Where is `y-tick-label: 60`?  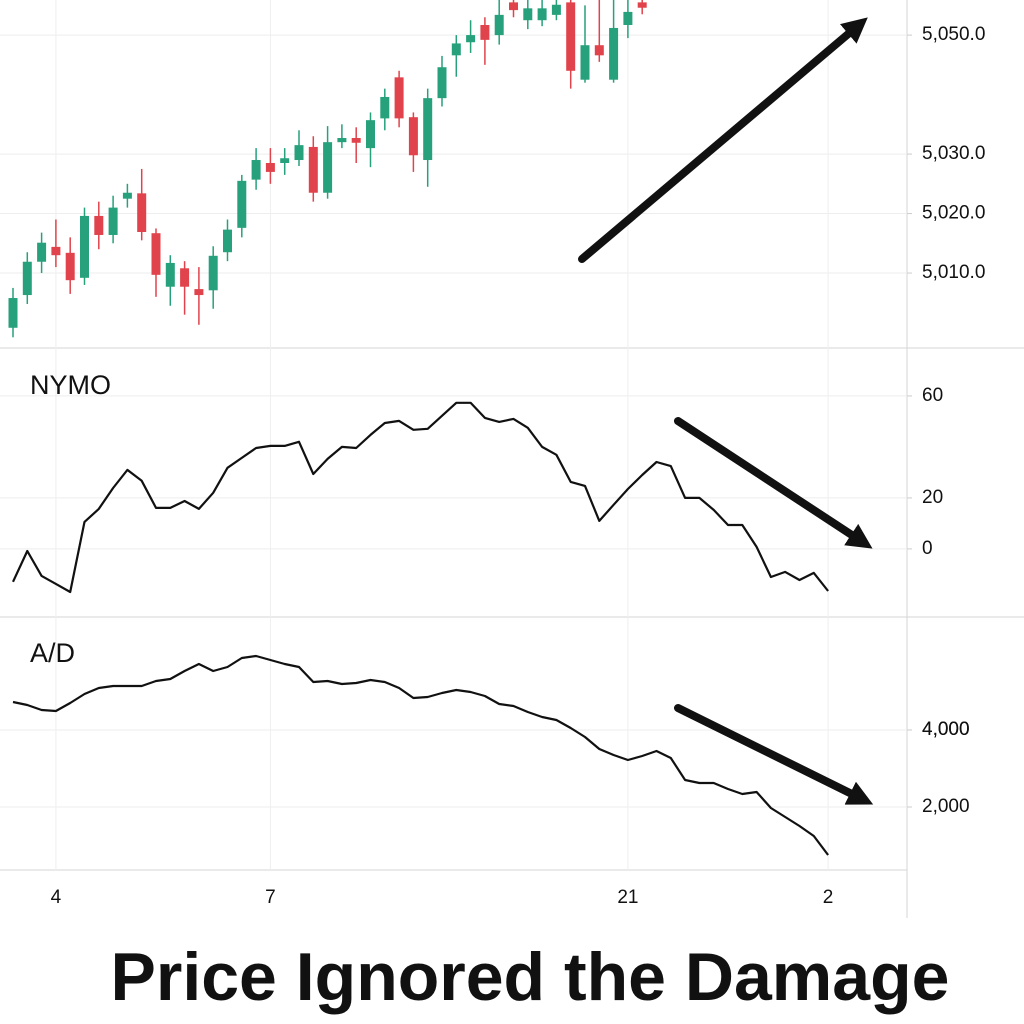 y-tick-label: 60 is located at coordinates (932, 395).